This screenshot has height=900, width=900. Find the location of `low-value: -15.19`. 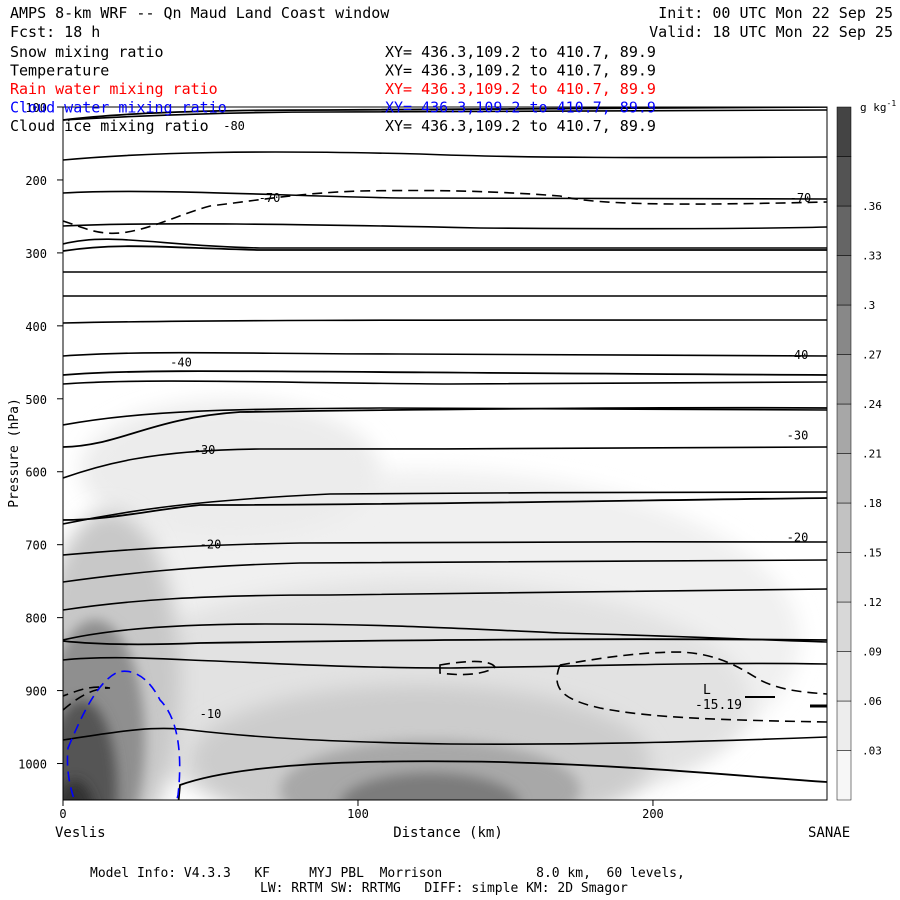

low-value: -15.19 is located at coordinates (718, 705).